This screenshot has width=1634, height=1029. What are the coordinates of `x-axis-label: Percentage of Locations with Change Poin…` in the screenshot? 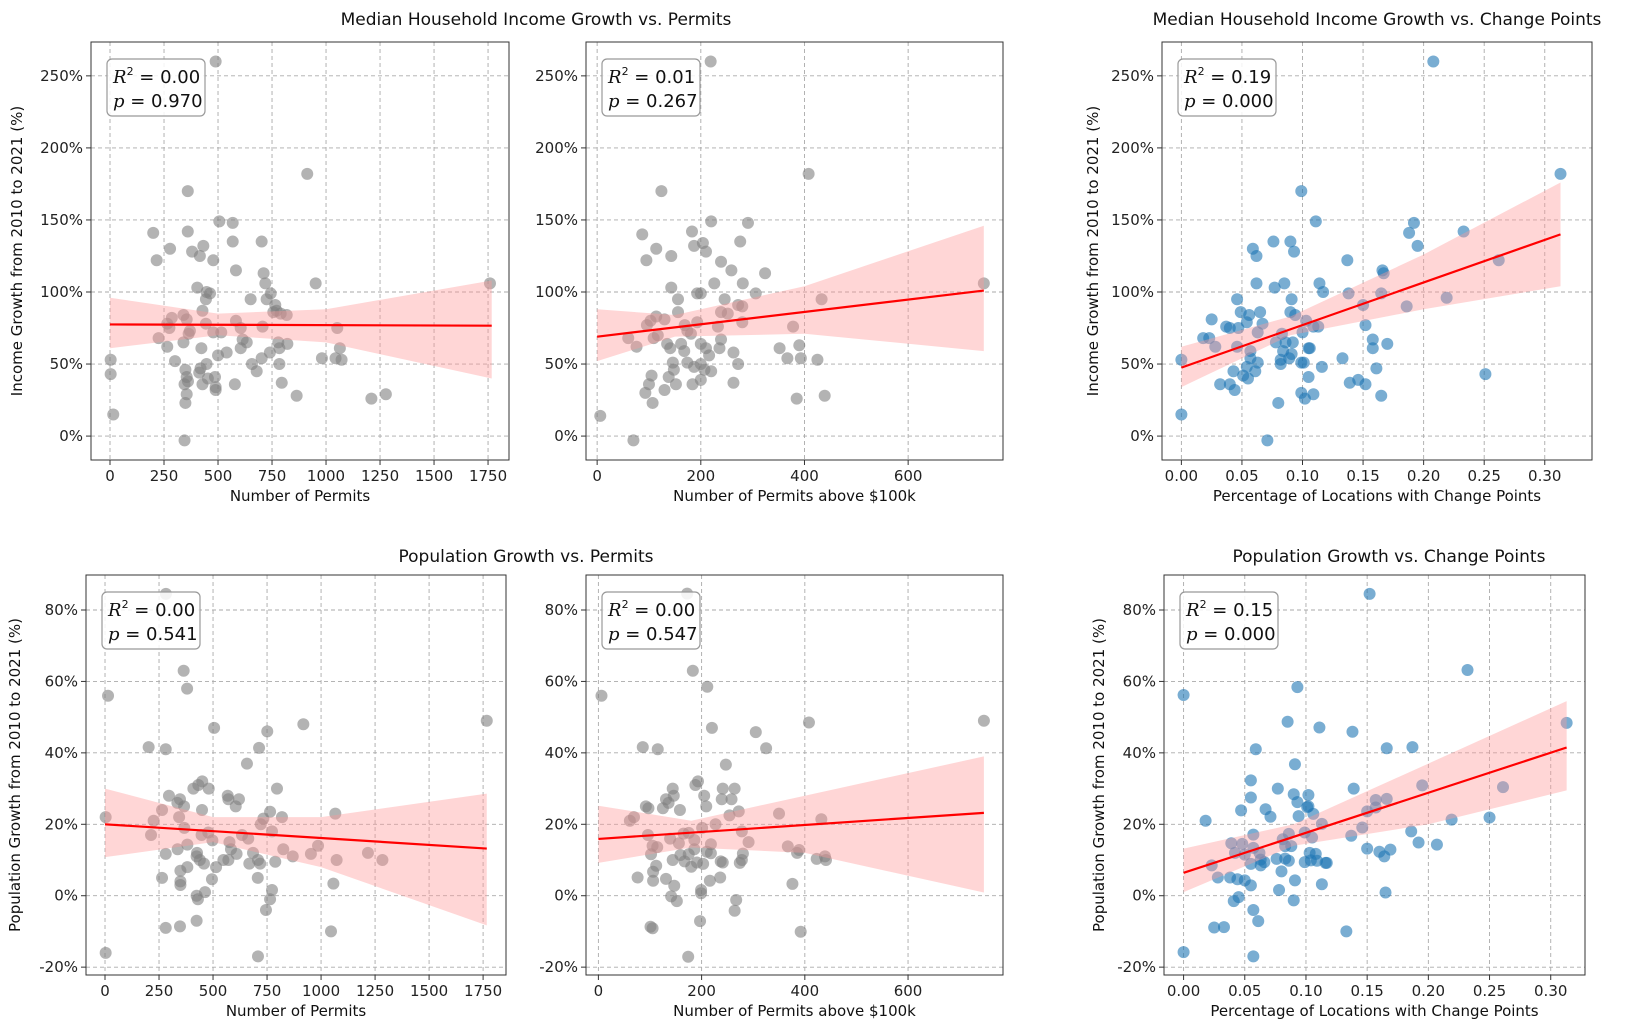 It's located at (1377, 496).